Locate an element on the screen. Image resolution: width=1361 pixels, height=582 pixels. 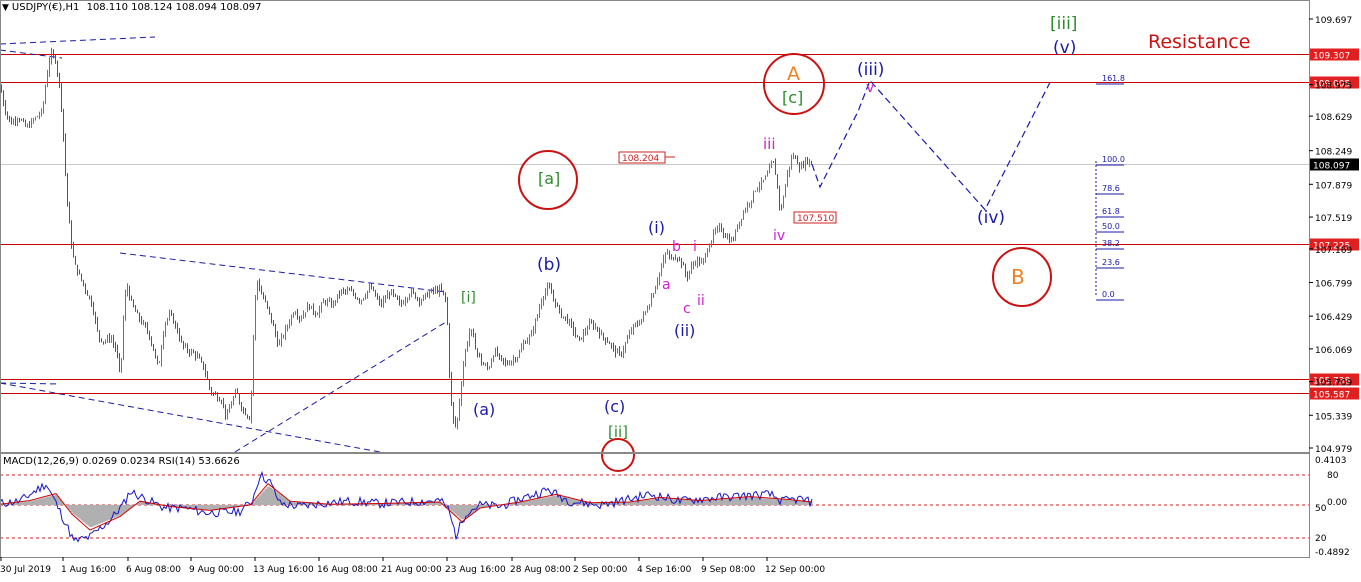
wave-label: B is located at coordinates (1018, 277).